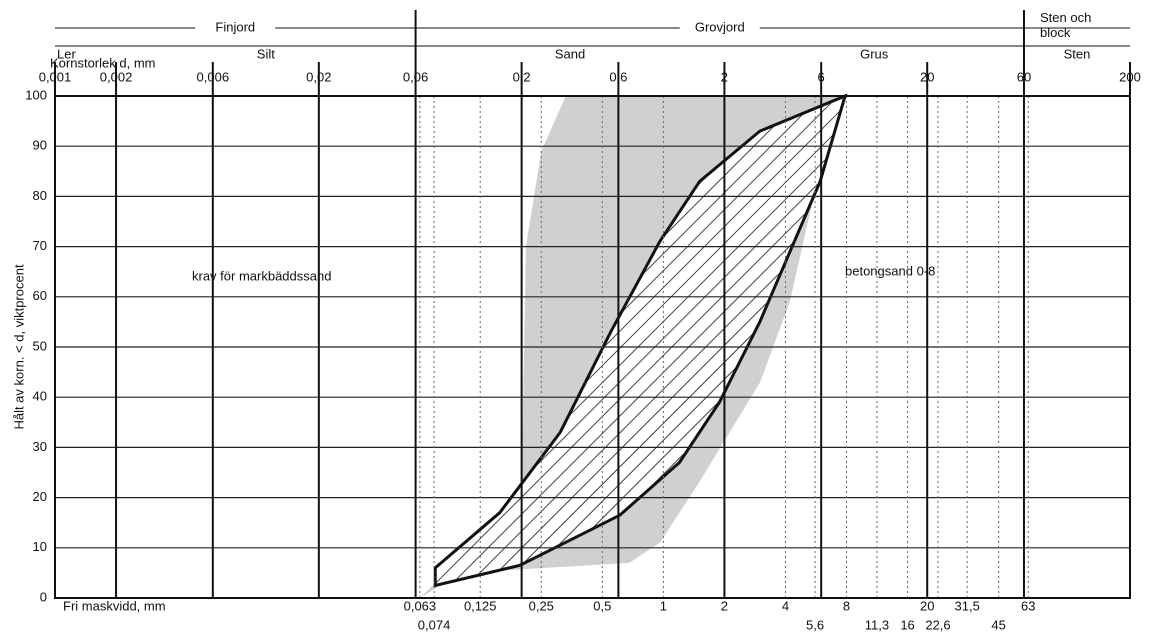 The height and width of the screenshot is (635, 1153). What do you see at coordinates (570, 53) in the screenshot?
I see `subzone-label: Sand` at bounding box center [570, 53].